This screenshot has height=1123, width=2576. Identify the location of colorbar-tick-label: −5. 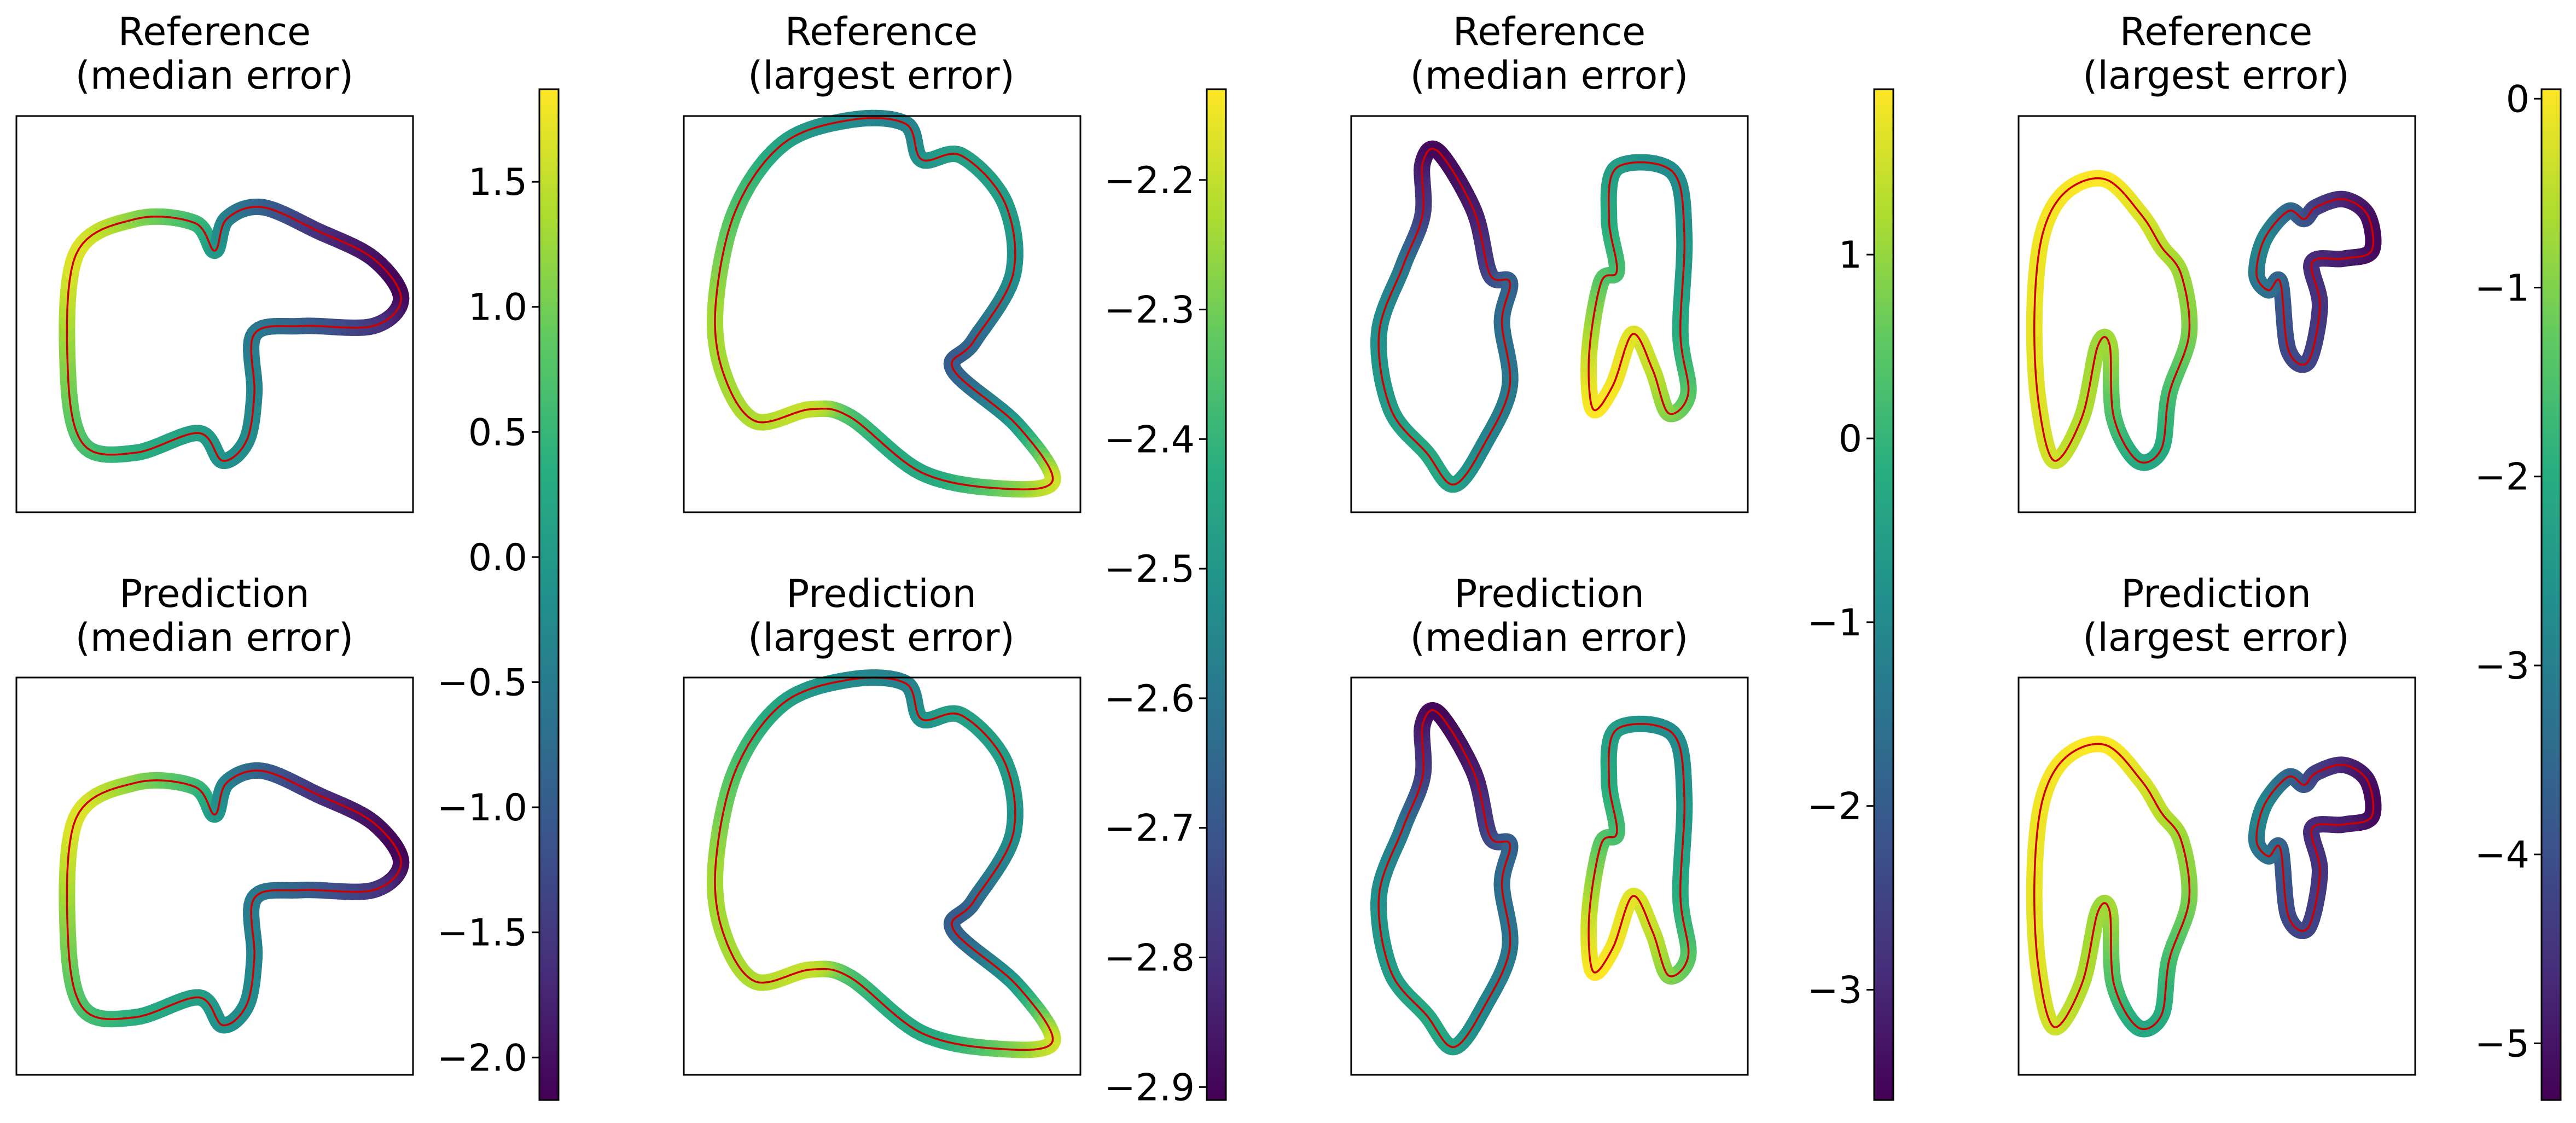
(2502, 1044).